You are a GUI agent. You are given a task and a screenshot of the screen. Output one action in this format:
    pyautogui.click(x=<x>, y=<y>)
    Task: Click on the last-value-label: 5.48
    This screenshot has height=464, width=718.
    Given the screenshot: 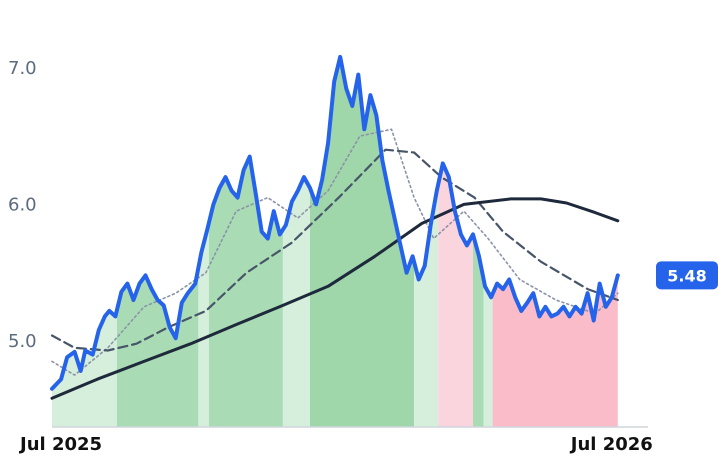 What is the action you would take?
    pyautogui.click(x=686, y=275)
    